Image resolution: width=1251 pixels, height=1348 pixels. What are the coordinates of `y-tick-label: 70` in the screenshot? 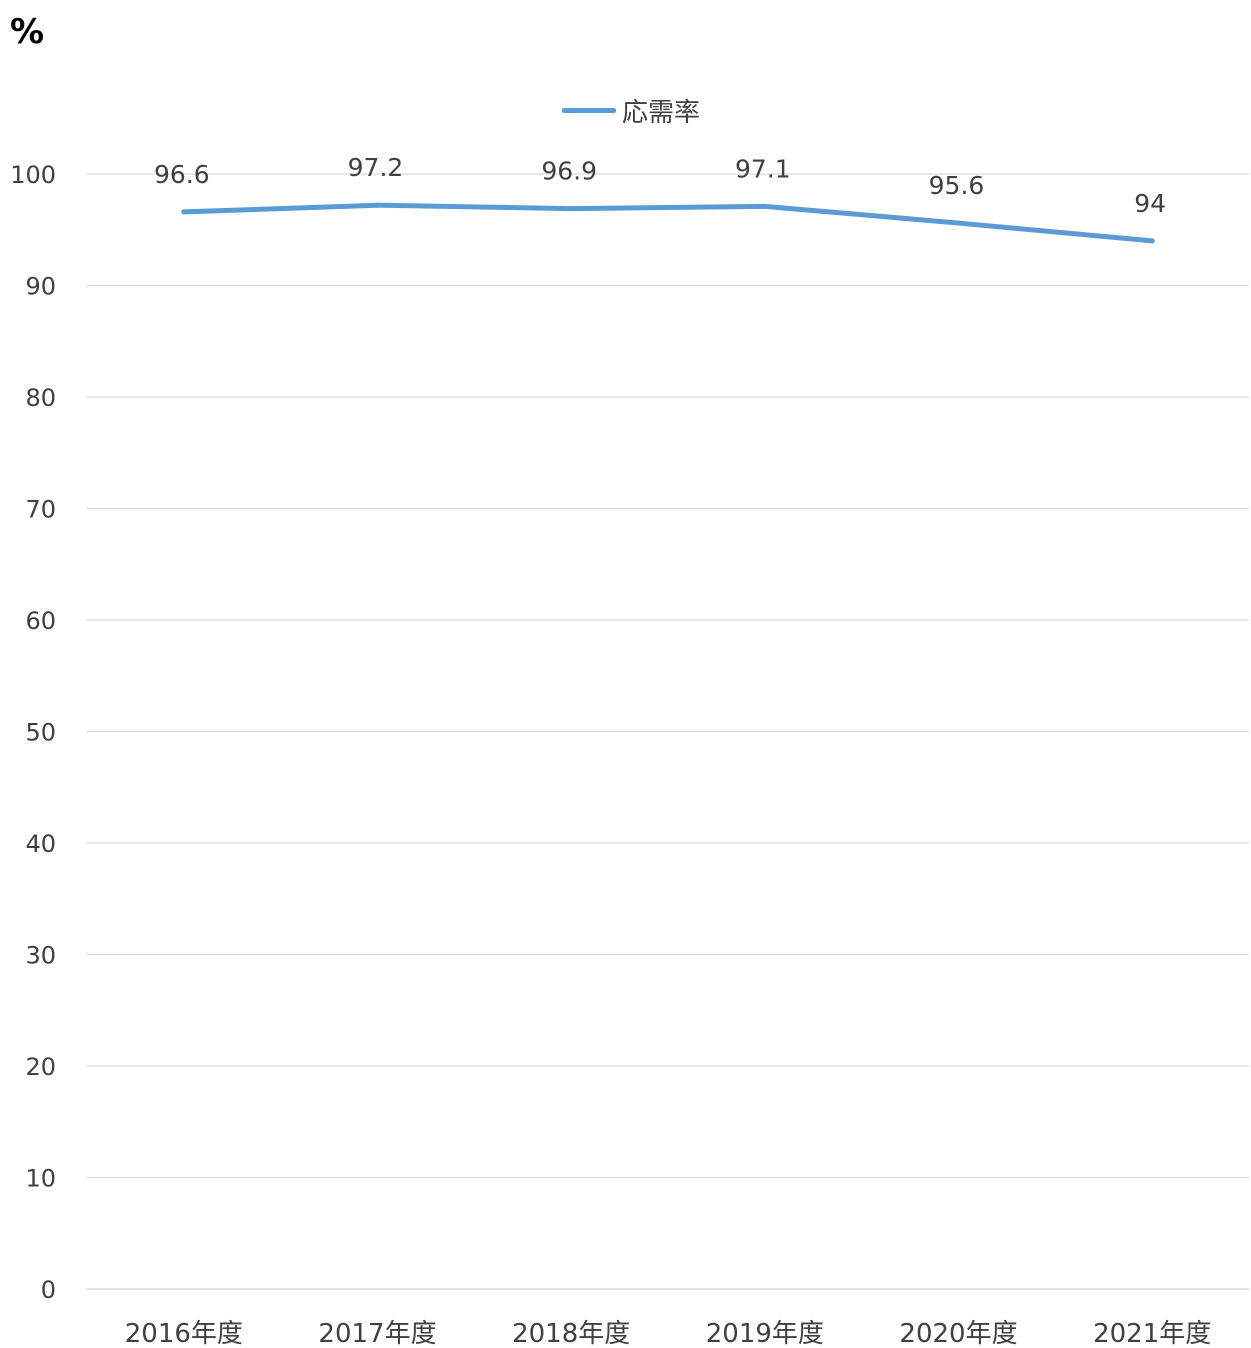 It's located at (40, 510).